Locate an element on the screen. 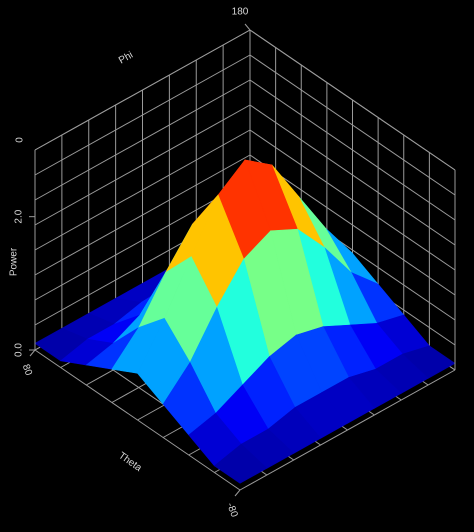 This screenshot has height=532, width=474. z-axis-label: Power is located at coordinates (14, 261).